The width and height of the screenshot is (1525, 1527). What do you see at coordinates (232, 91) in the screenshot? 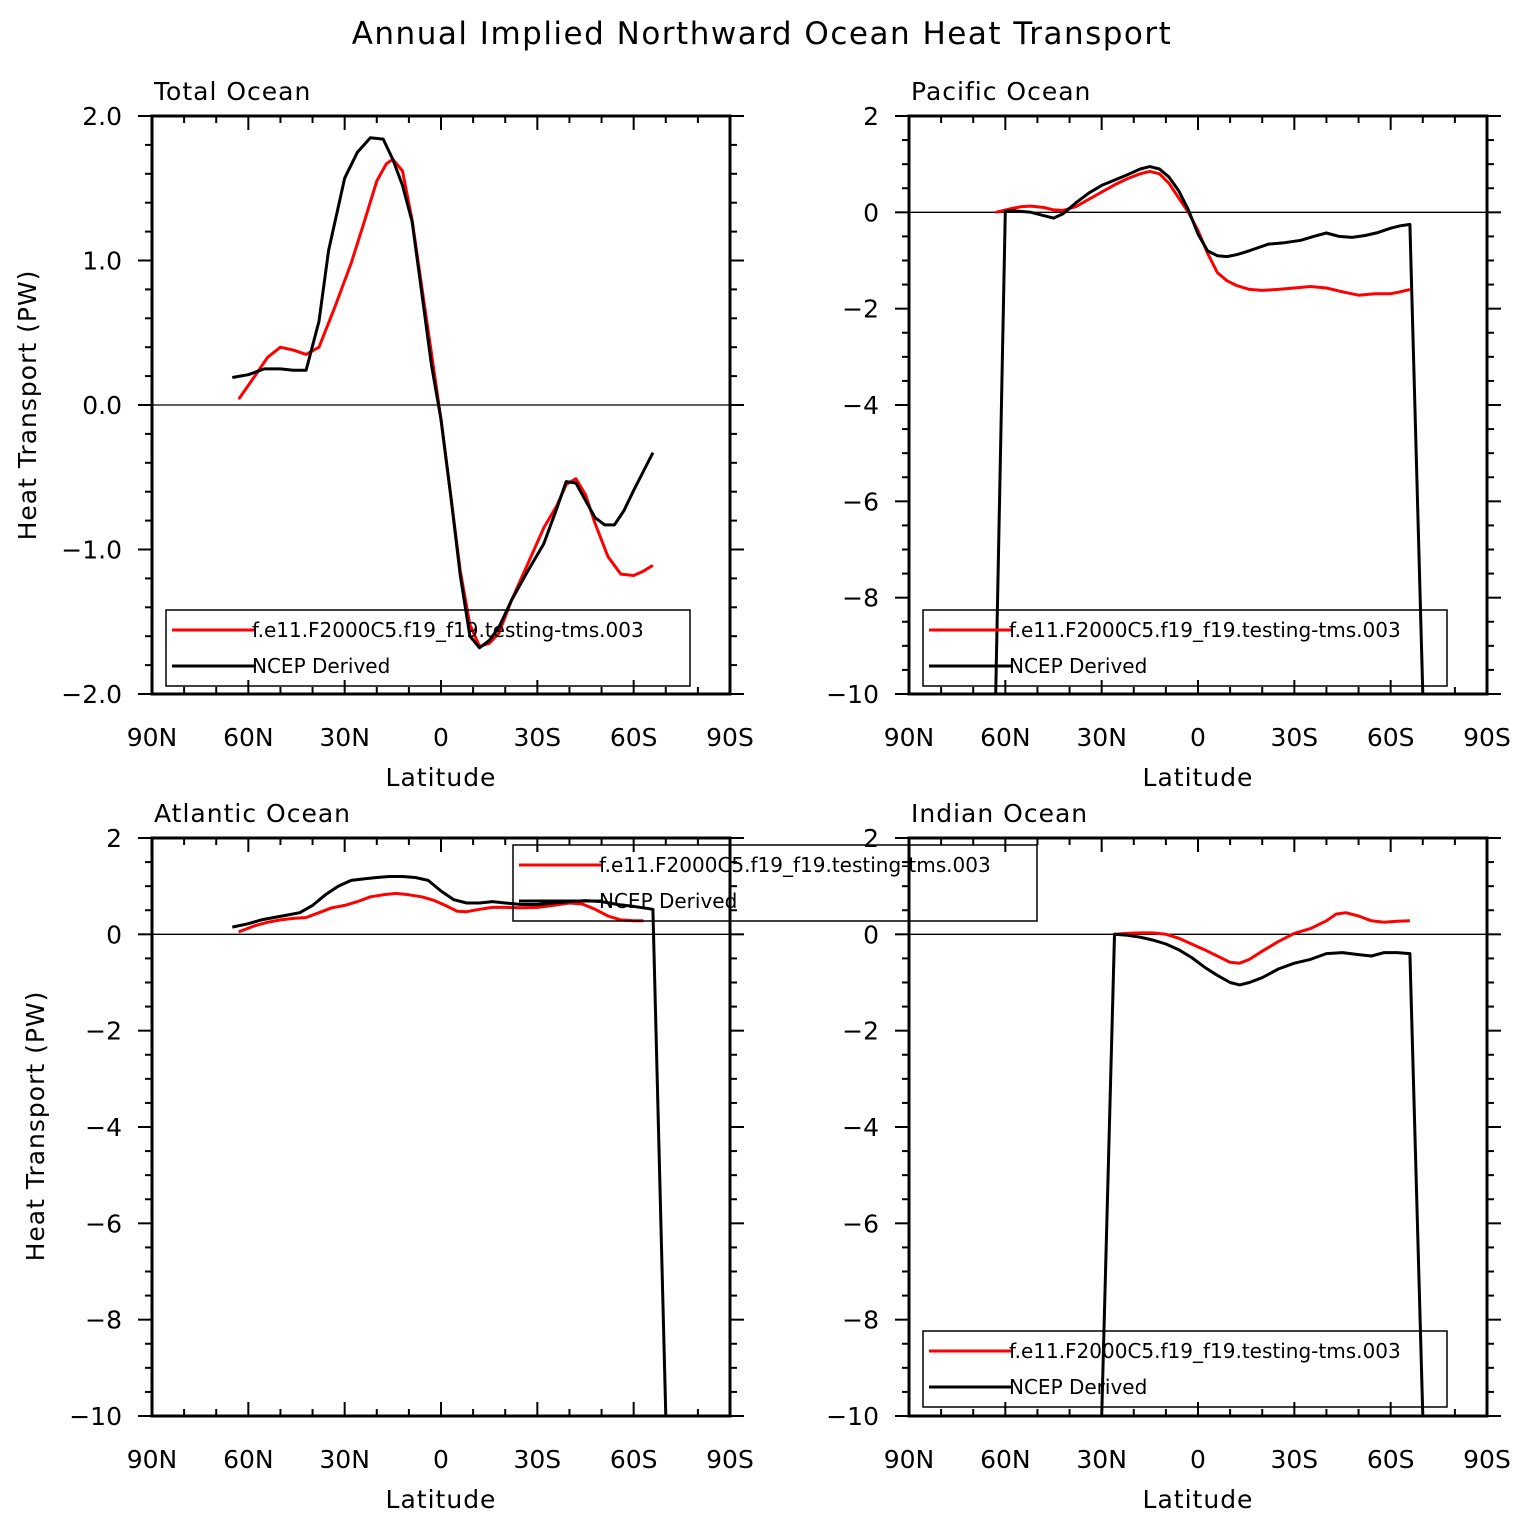
I see `panel-title: Total Ocean` at bounding box center [232, 91].